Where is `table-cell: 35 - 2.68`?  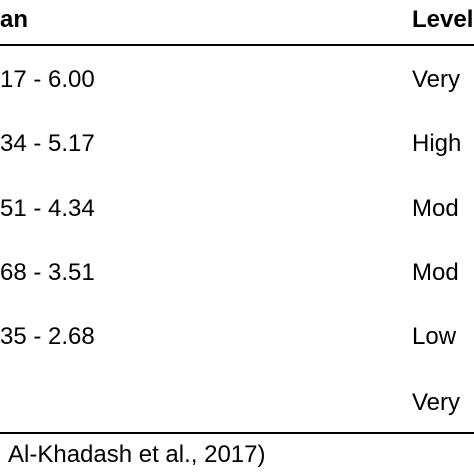
table-cell: 35 - 2.68 is located at coordinates (47, 336).